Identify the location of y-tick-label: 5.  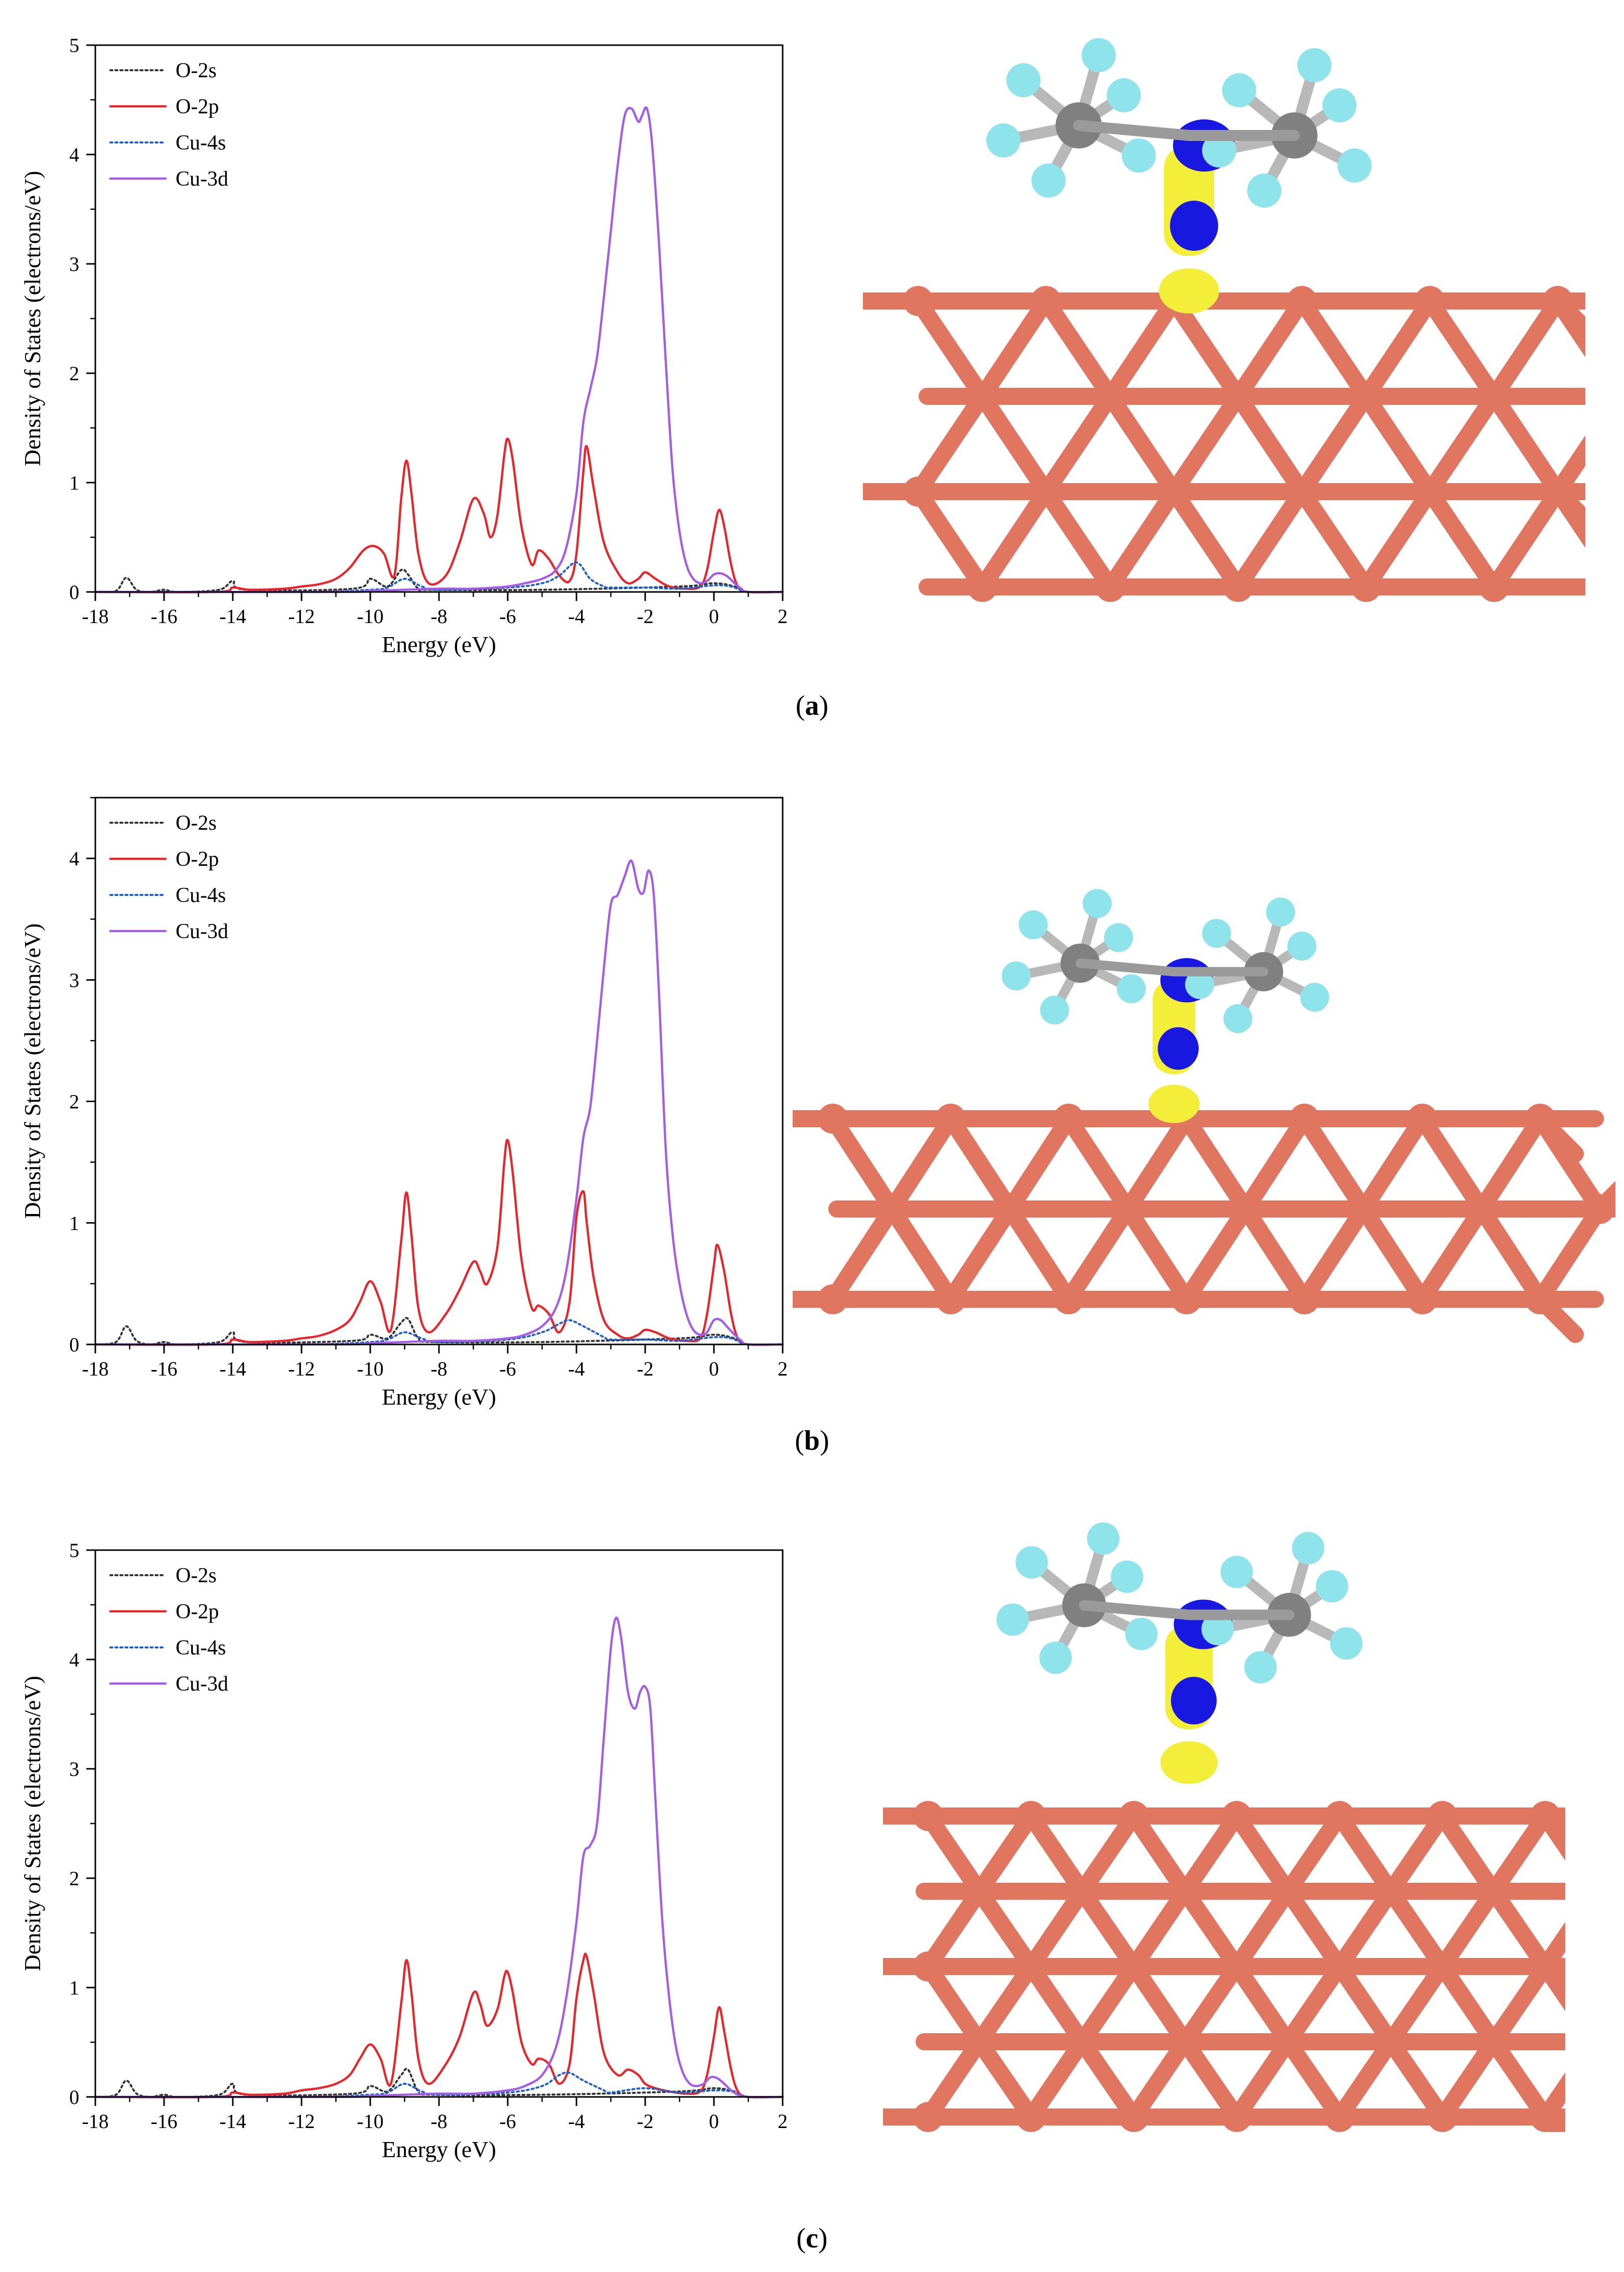
(74, 1551).